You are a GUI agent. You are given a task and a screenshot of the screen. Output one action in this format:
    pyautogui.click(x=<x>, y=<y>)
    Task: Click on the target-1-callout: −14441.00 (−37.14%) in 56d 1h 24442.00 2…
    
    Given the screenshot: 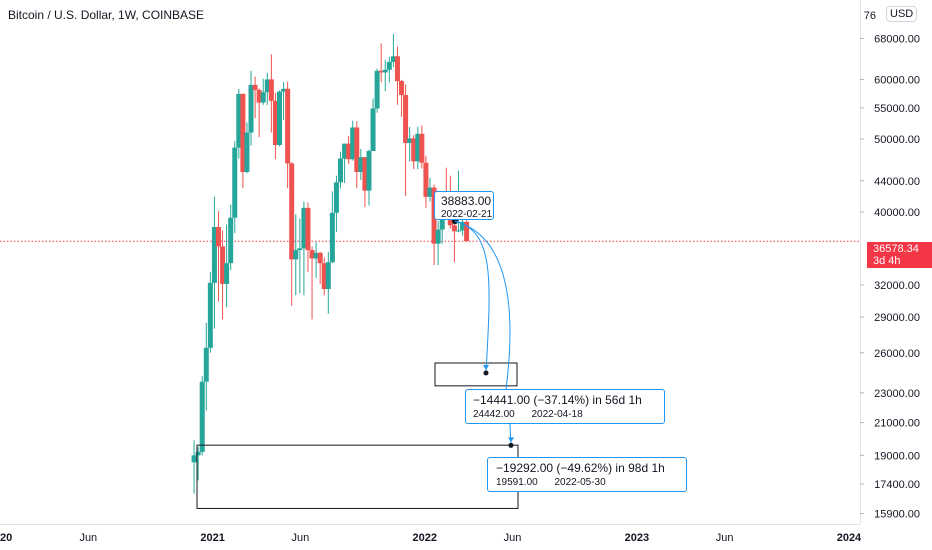 What is the action you would take?
    pyautogui.click(x=565, y=406)
    